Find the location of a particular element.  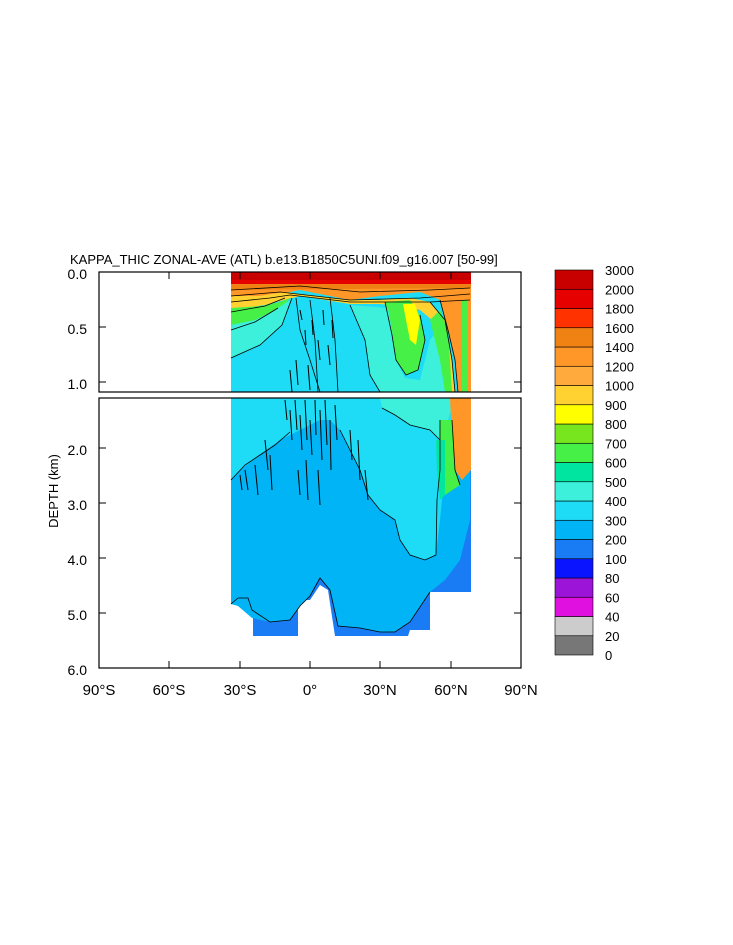

upper-panel is located at coordinates (350, 332).